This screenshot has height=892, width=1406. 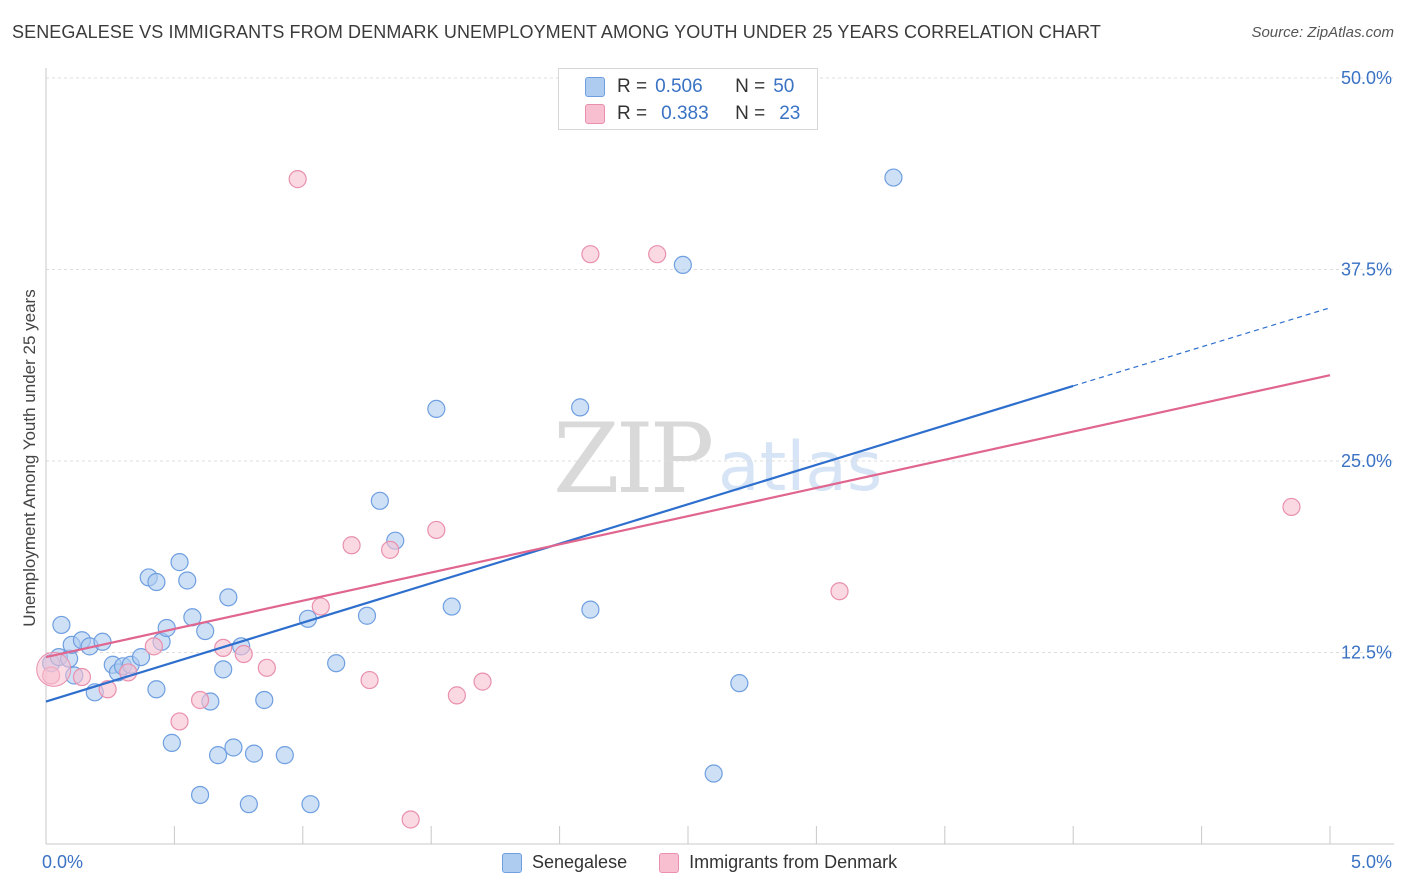 What do you see at coordinates (1366, 270) in the screenshot?
I see `y-tick-label: 37.5%` at bounding box center [1366, 270].